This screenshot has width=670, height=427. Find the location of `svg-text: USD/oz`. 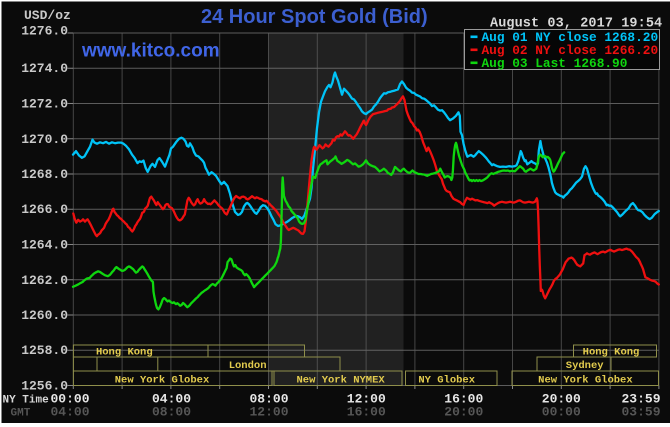

svg-text: USD/oz is located at coordinates (47, 15).